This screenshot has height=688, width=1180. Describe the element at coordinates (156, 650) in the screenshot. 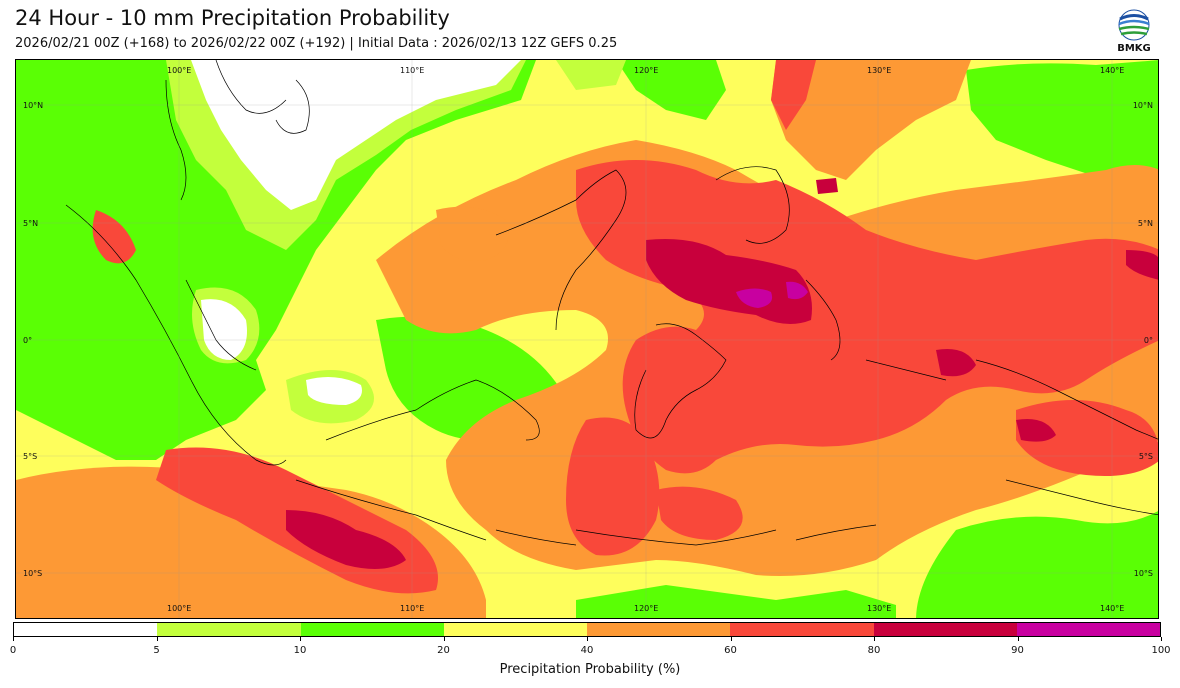

I see `colorbar-tick-label: 5` at that location.